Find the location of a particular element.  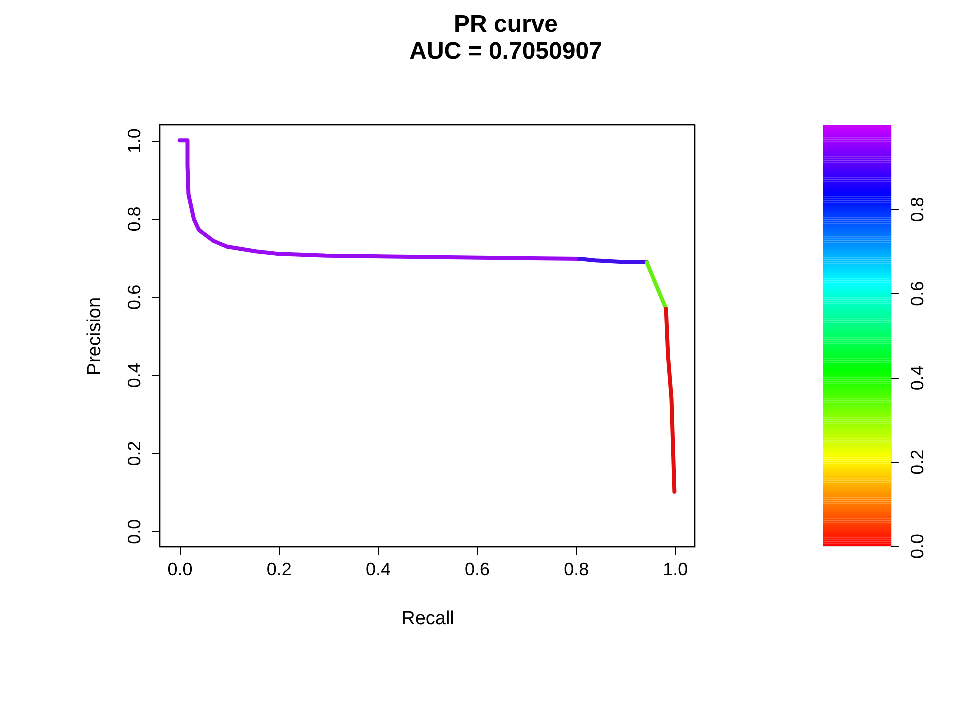

color-bar-label: 0.0 is located at coordinates (918, 547).